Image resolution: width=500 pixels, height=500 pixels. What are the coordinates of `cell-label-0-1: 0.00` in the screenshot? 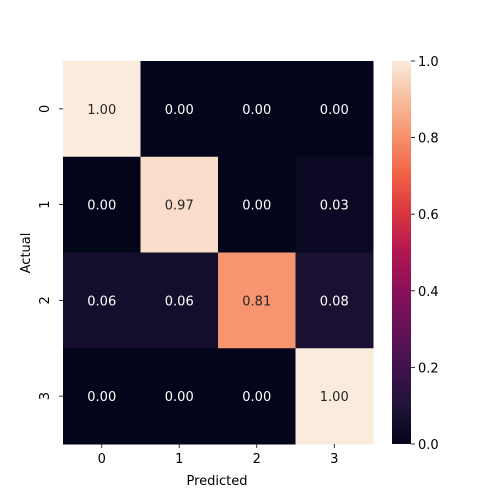 It's located at (179, 110).